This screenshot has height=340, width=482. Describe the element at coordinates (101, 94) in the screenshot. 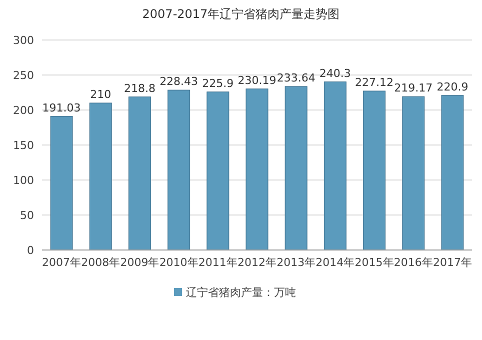

I see `data-label: 210` at that location.